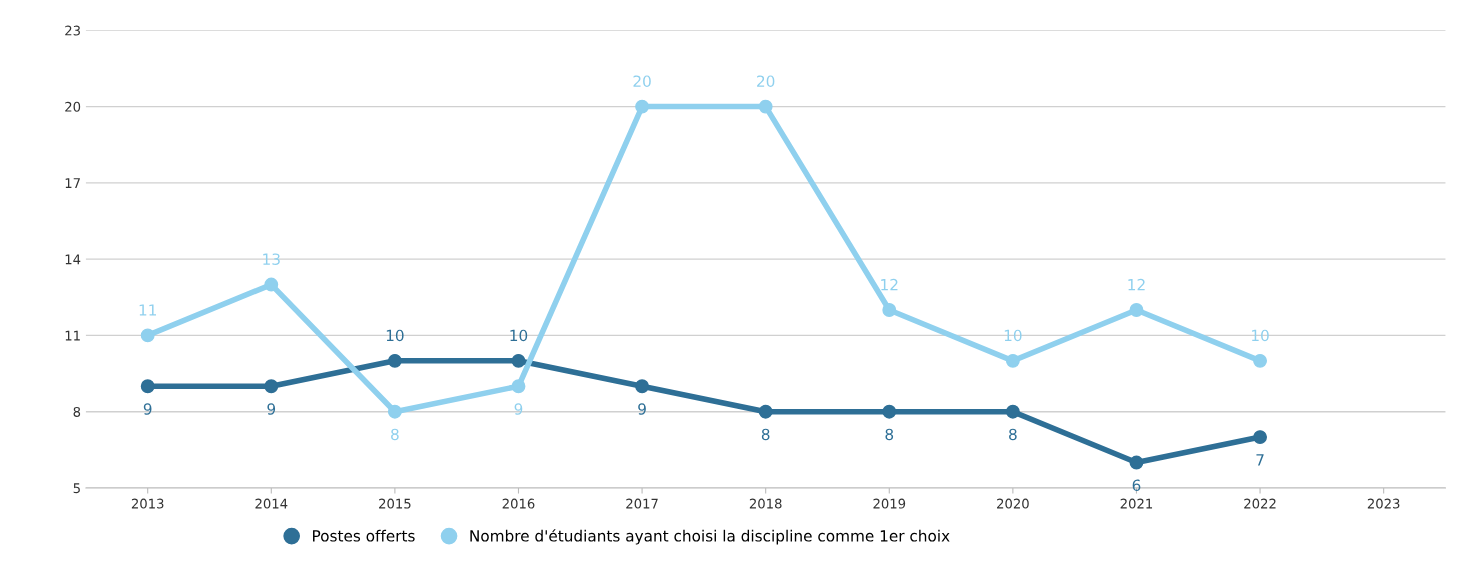 The height and width of the screenshot is (583, 1481). What do you see at coordinates (1260, 503) in the screenshot?
I see `x-tick-label: 2022` at bounding box center [1260, 503].